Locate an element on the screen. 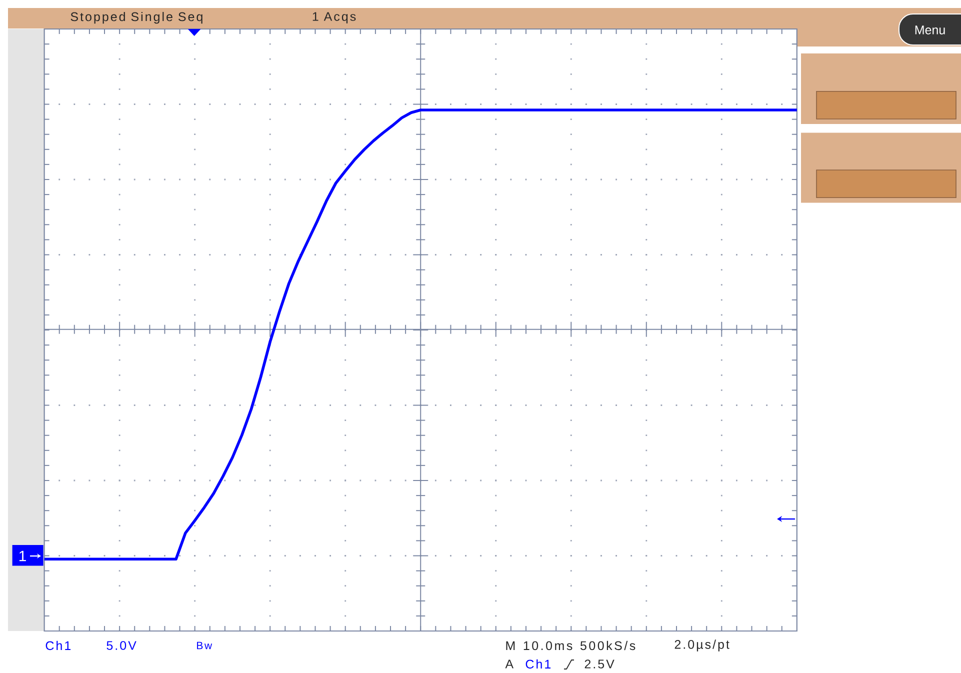  text: 1 is located at coordinates (22, 556).